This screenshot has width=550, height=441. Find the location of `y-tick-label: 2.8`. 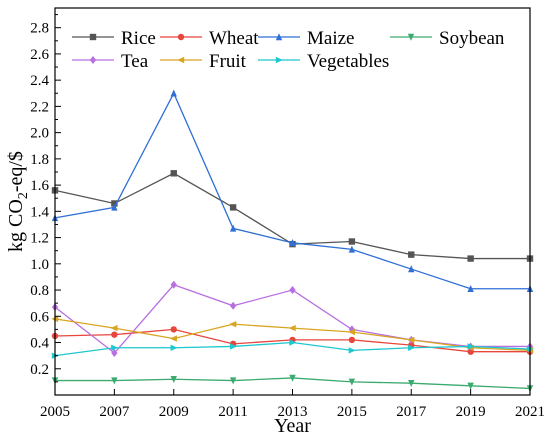

y-tick-label: 2.8 is located at coordinates (39, 29).